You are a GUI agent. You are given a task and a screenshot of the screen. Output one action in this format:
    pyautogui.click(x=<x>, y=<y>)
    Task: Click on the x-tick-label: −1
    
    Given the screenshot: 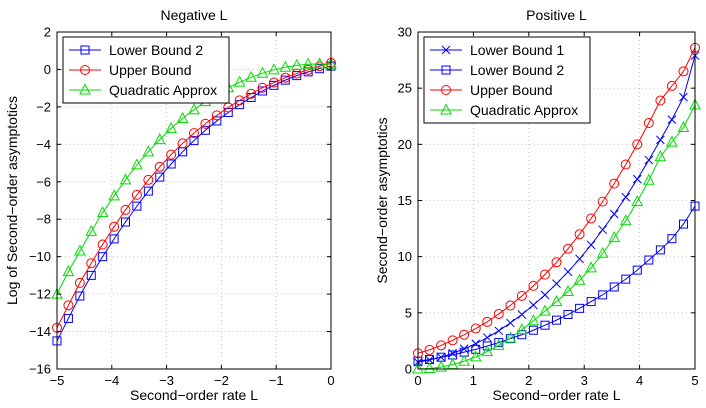 What is the action you would take?
    pyautogui.click(x=276, y=380)
    